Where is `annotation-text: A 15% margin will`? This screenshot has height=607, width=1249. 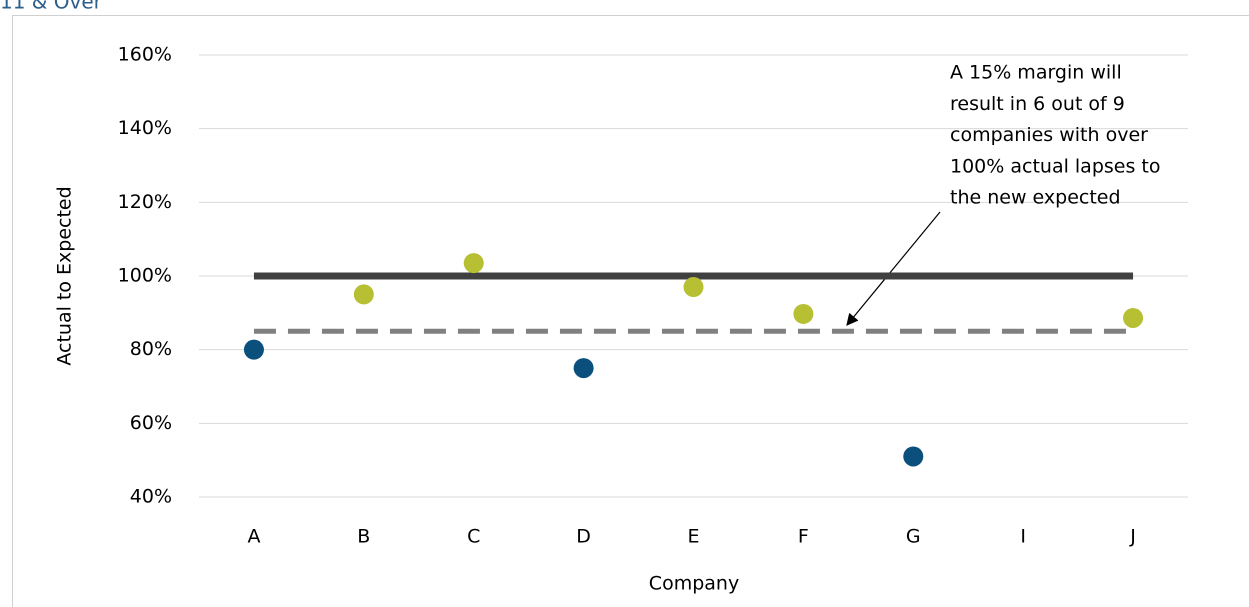 annotation-text: A 15% margin will is located at coordinates (1036, 73).